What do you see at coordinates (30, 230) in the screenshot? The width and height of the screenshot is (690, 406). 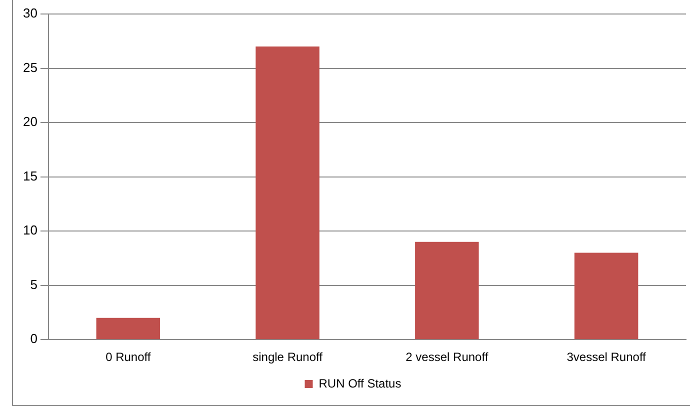 I see `y-tick-label: 10` at bounding box center [30, 230].